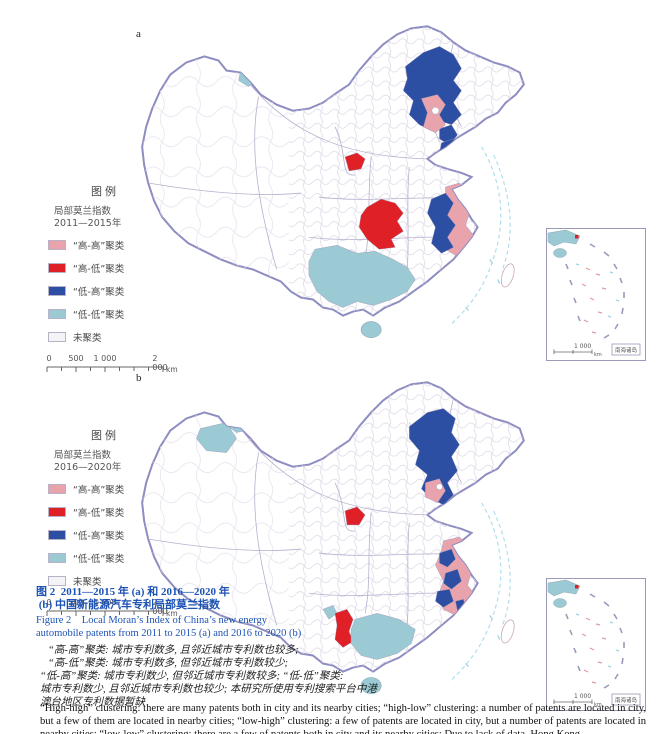  I want to click on south-china-sea-inset-b: 1 000 km 南海诸岛, so click(596, 644).